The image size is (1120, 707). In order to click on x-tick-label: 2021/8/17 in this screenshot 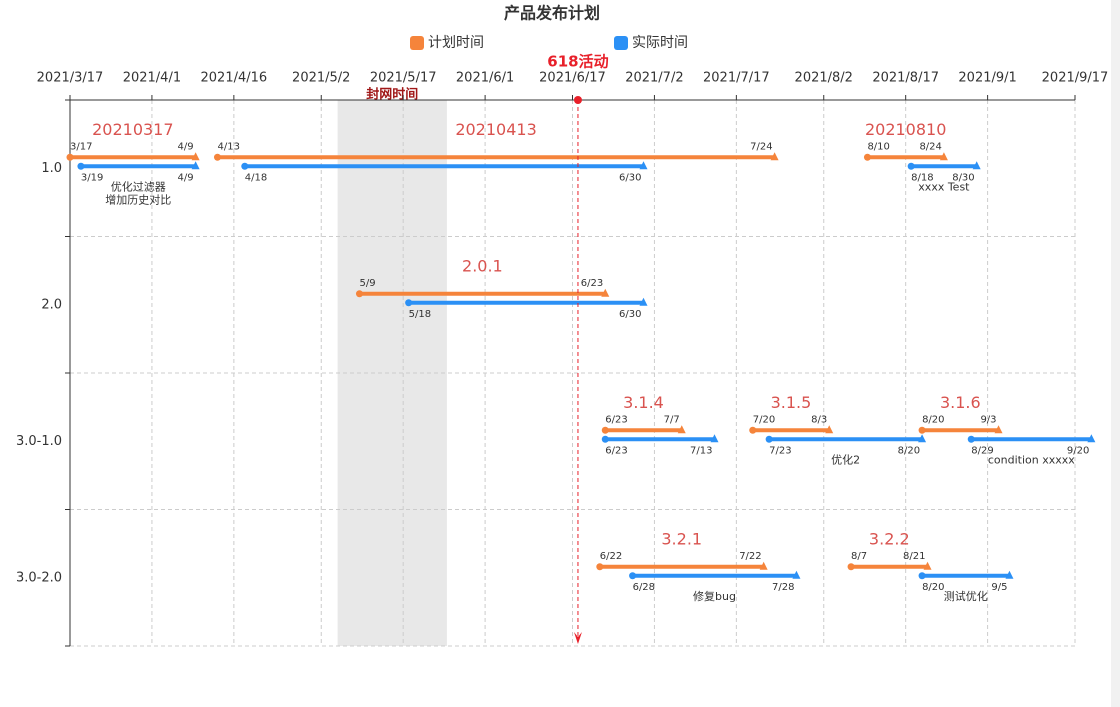, I will do `click(905, 78)`.